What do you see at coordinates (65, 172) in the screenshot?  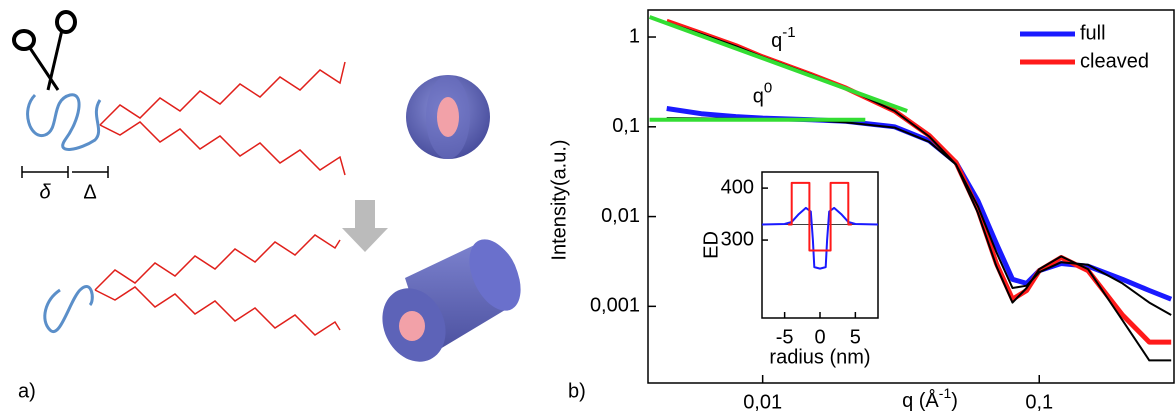 I see `brackets` at bounding box center [65, 172].